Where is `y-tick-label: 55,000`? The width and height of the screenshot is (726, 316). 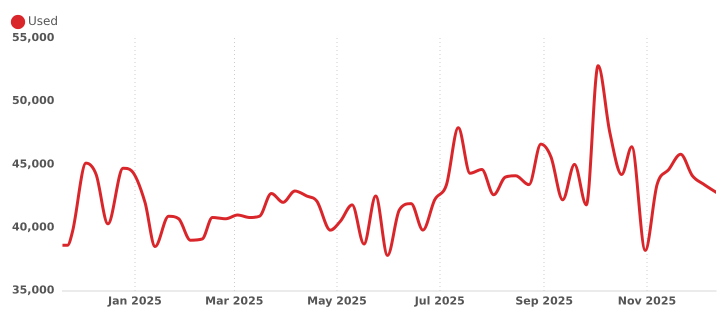 y-tick-label: 55,000 is located at coordinates (33, 37).